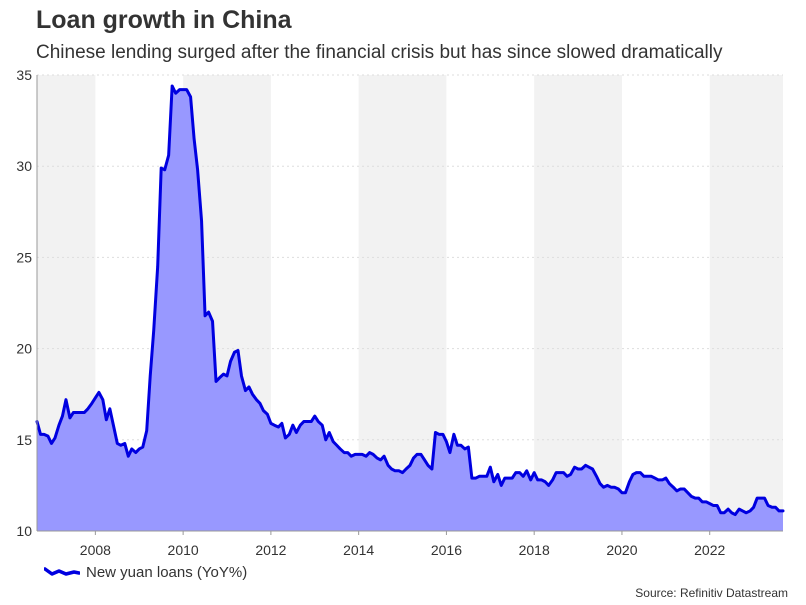 Image resolution: width=806 pixels, height=605 pixels. Describe the element at coordinates (24, 257) in the screenshot. I see `y-tick-label-25: 25` at that location.